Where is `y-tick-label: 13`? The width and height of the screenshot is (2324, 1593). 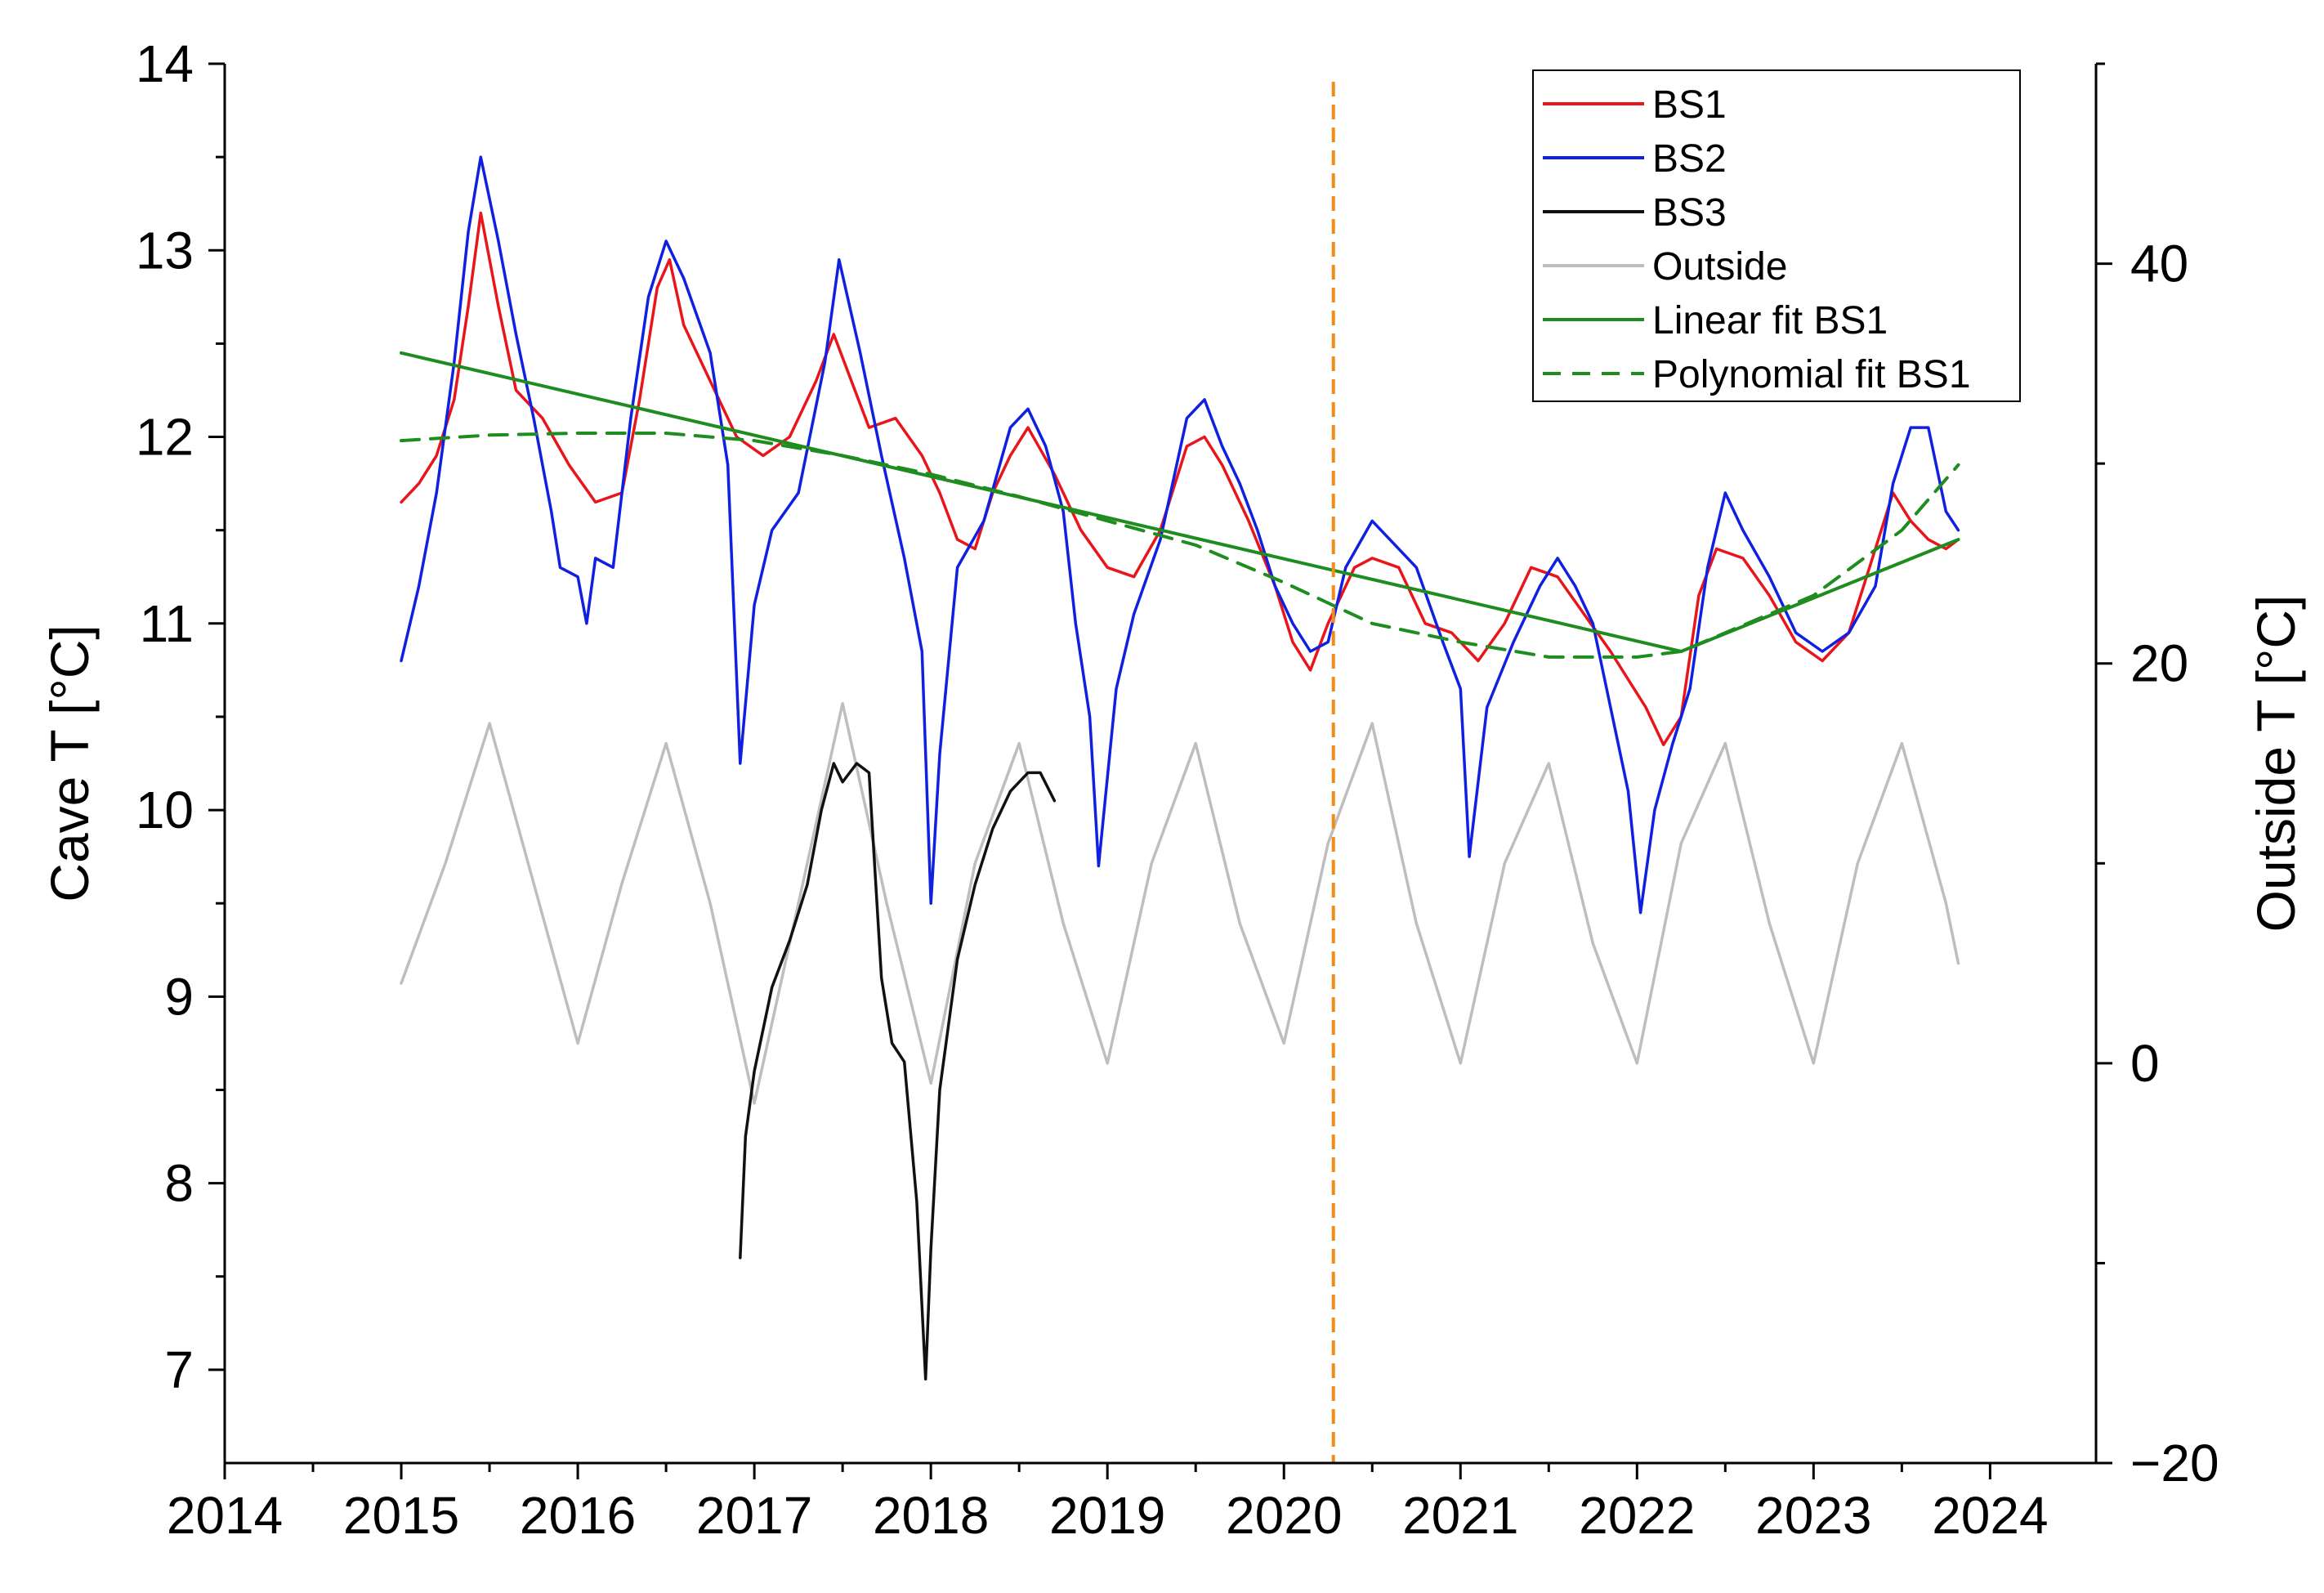
y-tick-label: 13 is located at coordinates (165, 250).